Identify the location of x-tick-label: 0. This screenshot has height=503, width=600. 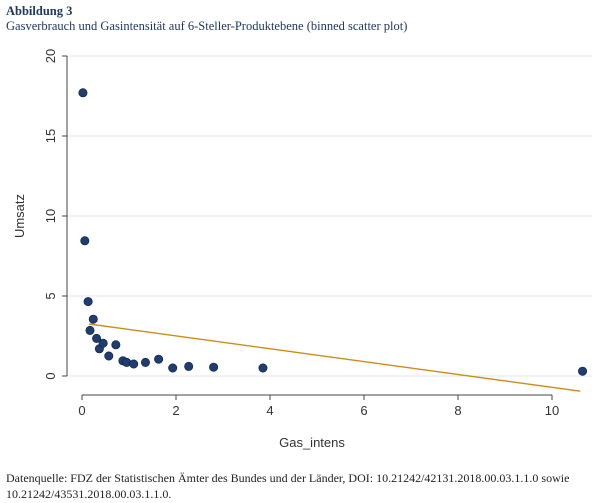
(81, 410).